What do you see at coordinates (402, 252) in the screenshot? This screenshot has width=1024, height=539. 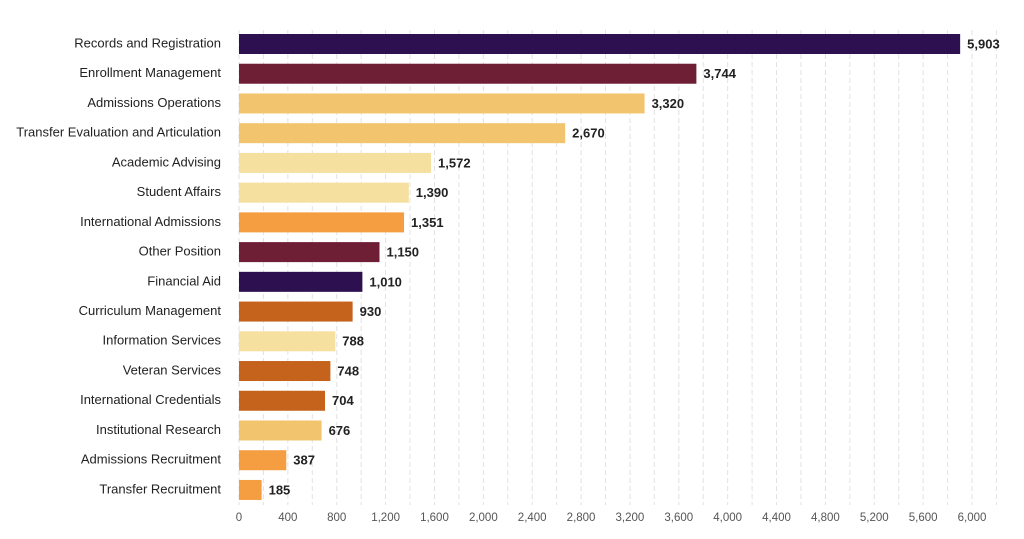 I see `value-label: 1,150` at bounding box center [402, 252].